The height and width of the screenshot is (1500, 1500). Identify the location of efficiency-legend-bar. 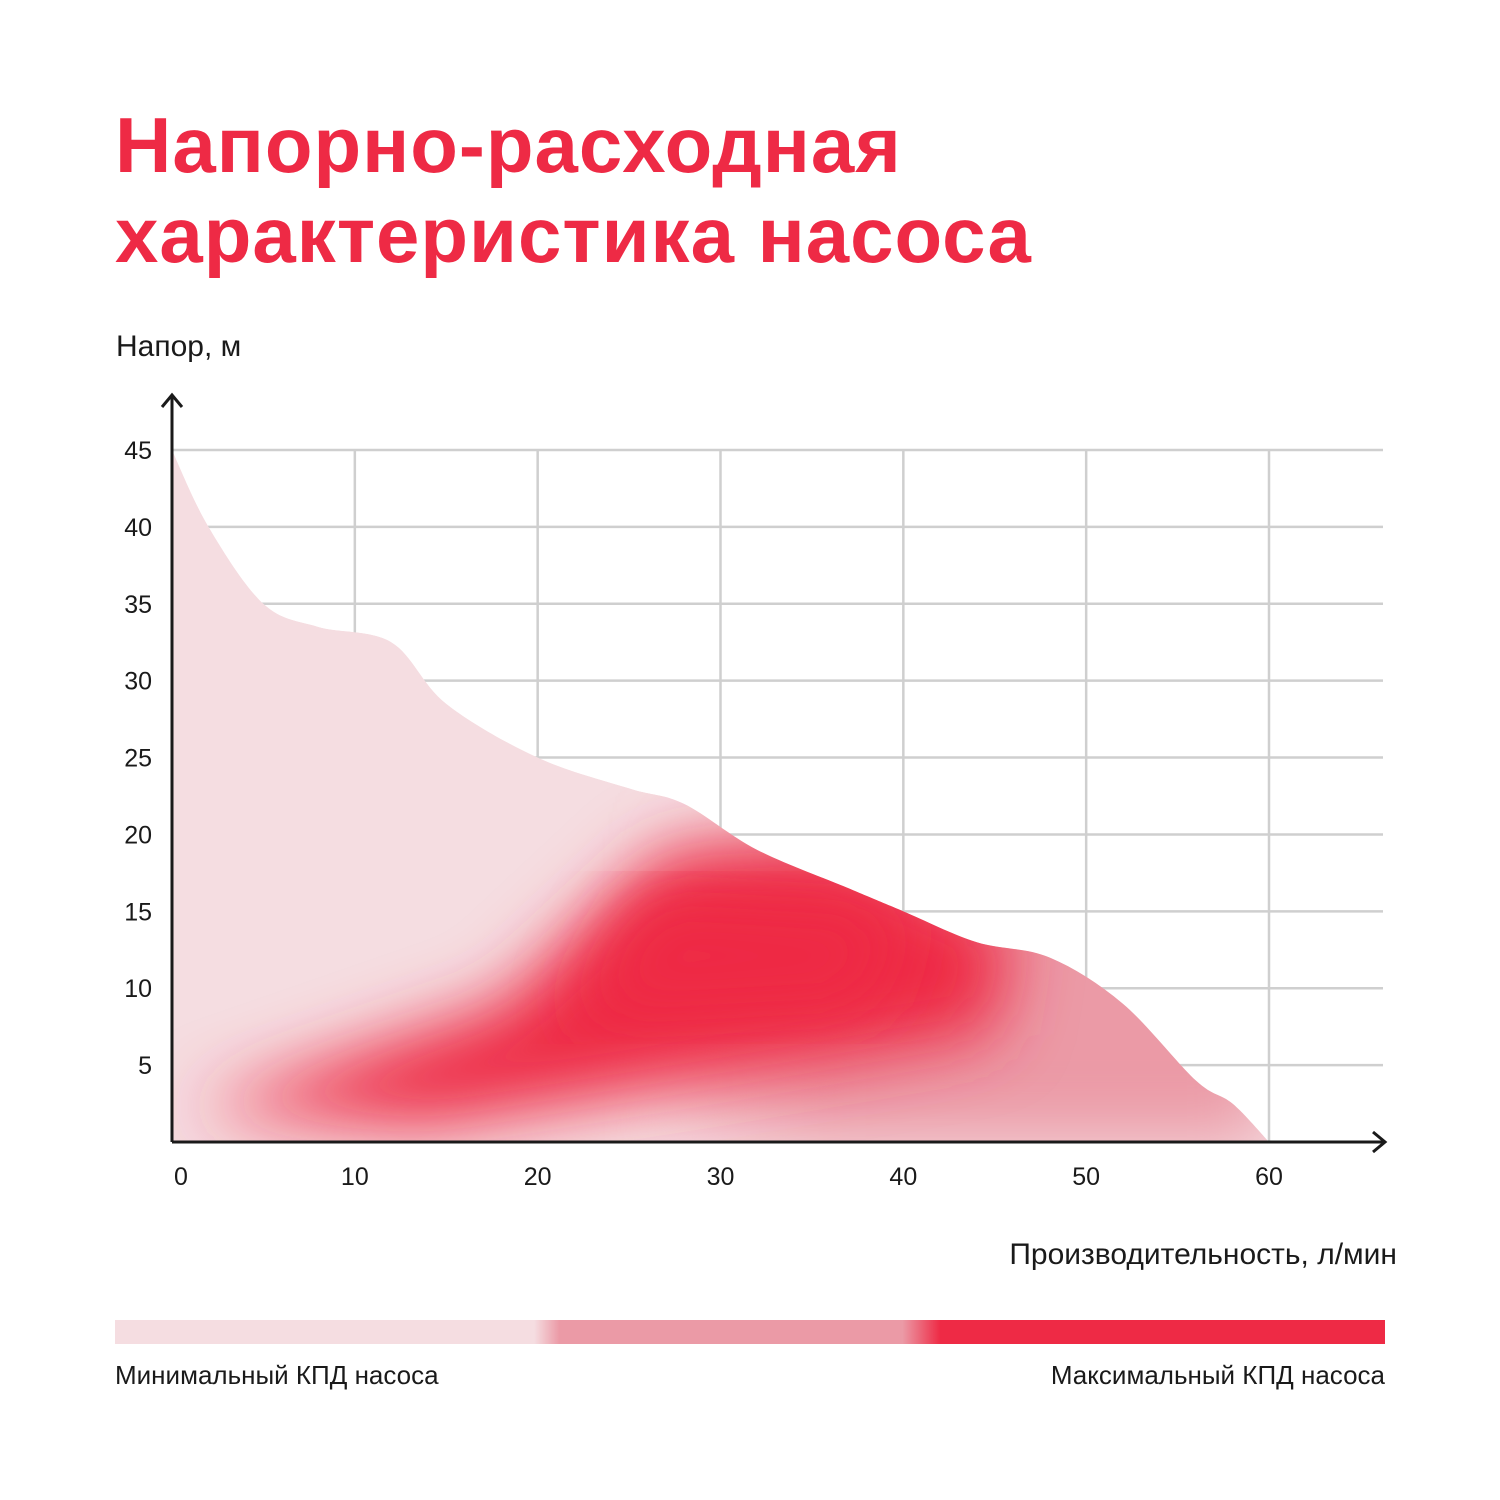
(750, 1332).